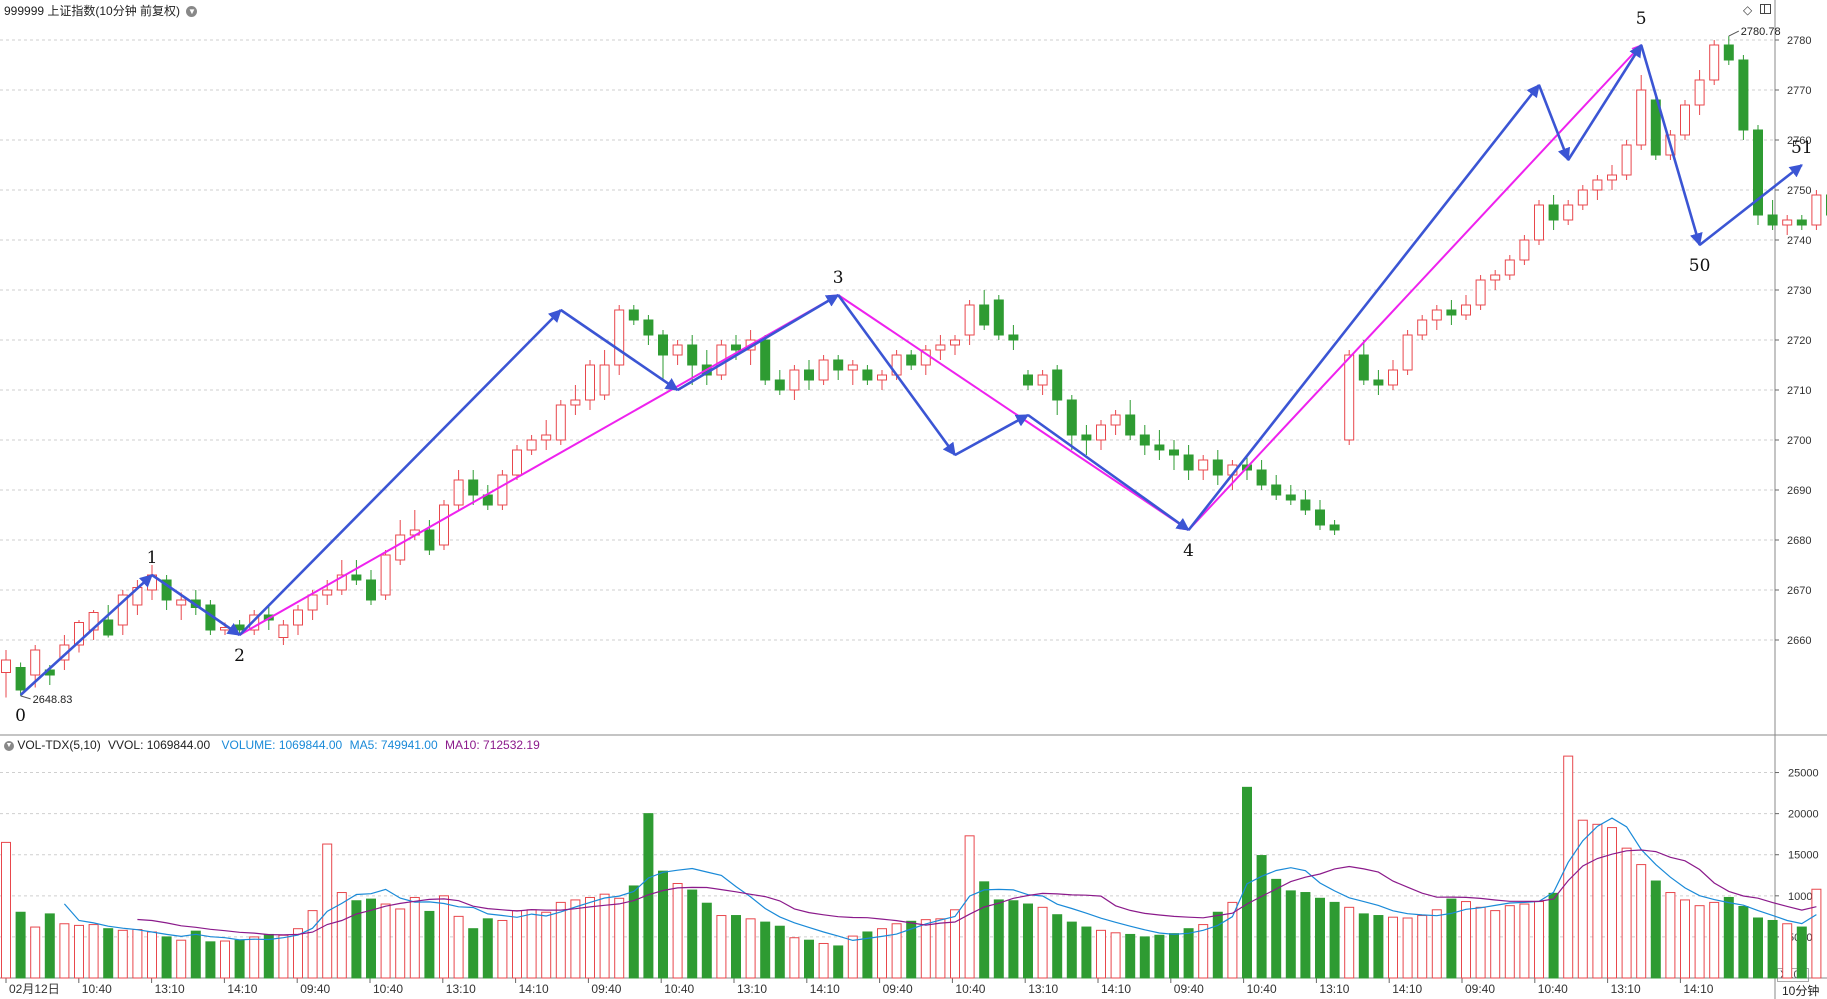  Describe the element at coordinates (1803, 774) in the screenshot. I see `volume-tick-label: 25000` at that location.